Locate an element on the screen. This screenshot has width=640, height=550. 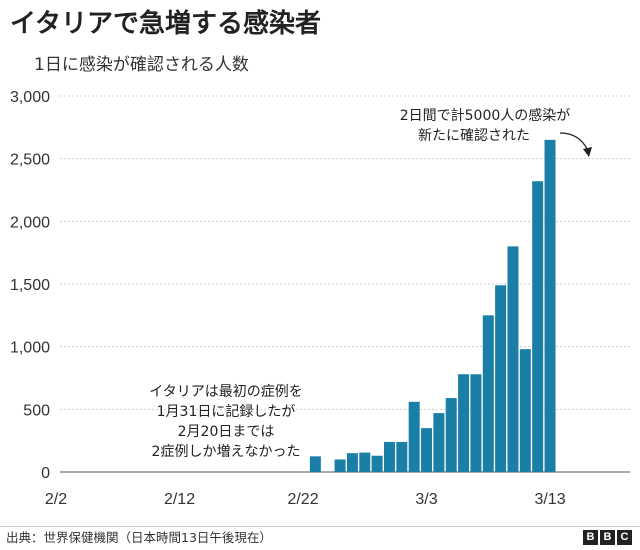
y-tick-label: 2,500 is located at coordinates (30, 160).